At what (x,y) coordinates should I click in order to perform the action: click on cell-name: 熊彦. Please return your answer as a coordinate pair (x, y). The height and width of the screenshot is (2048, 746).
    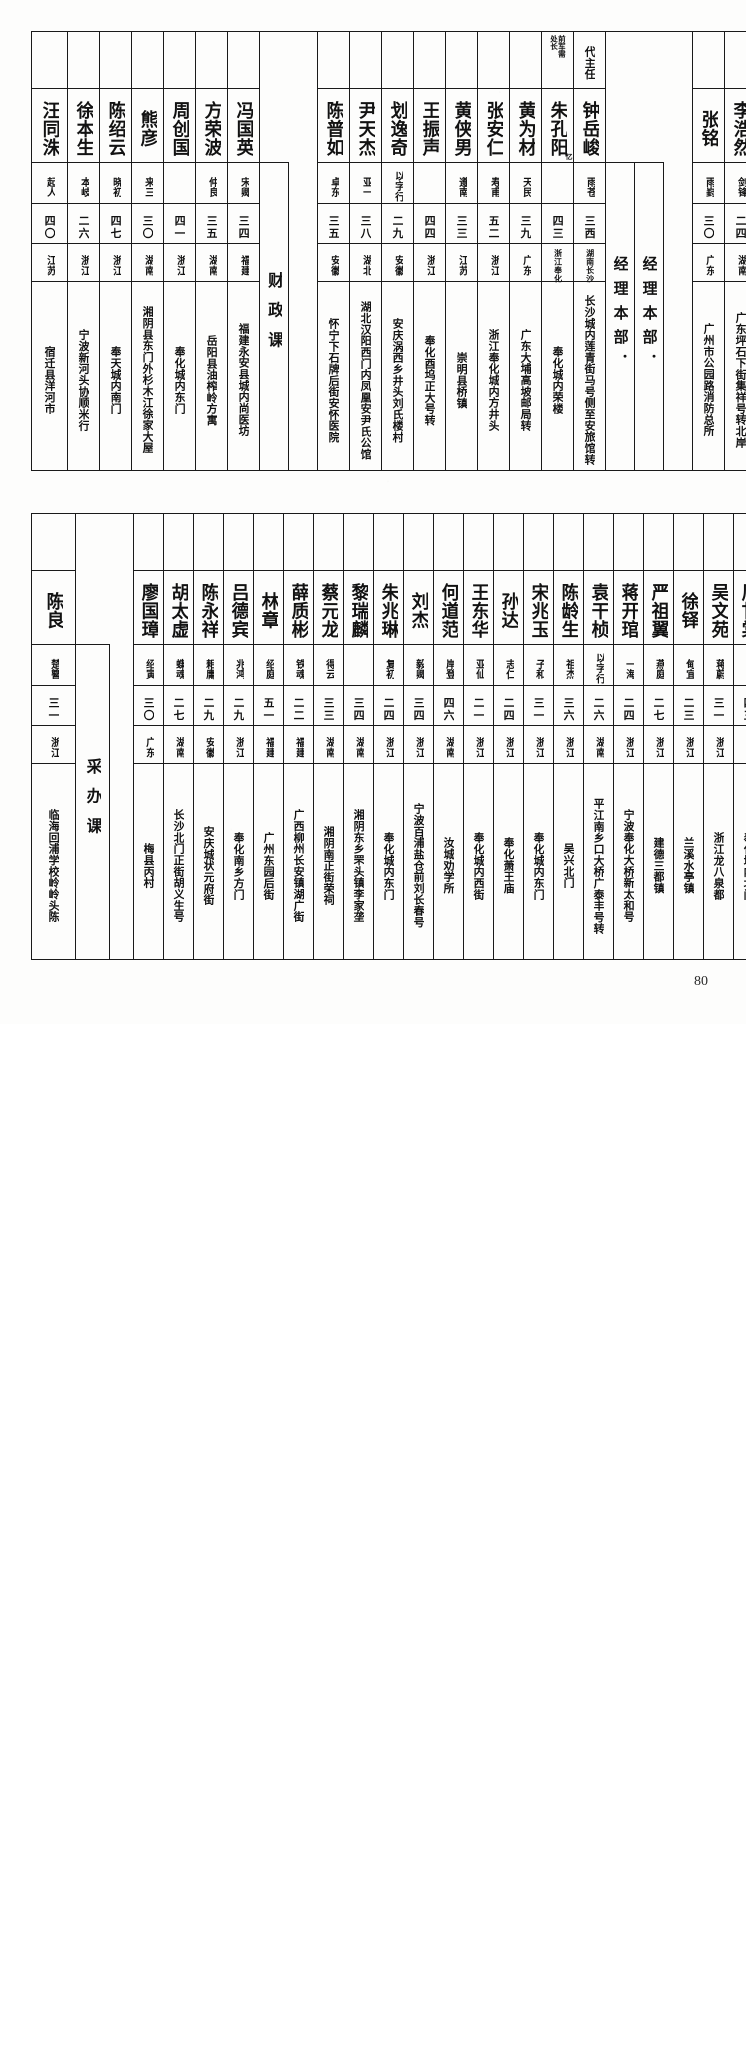
    Looking at the image, I should click on (148, 126).